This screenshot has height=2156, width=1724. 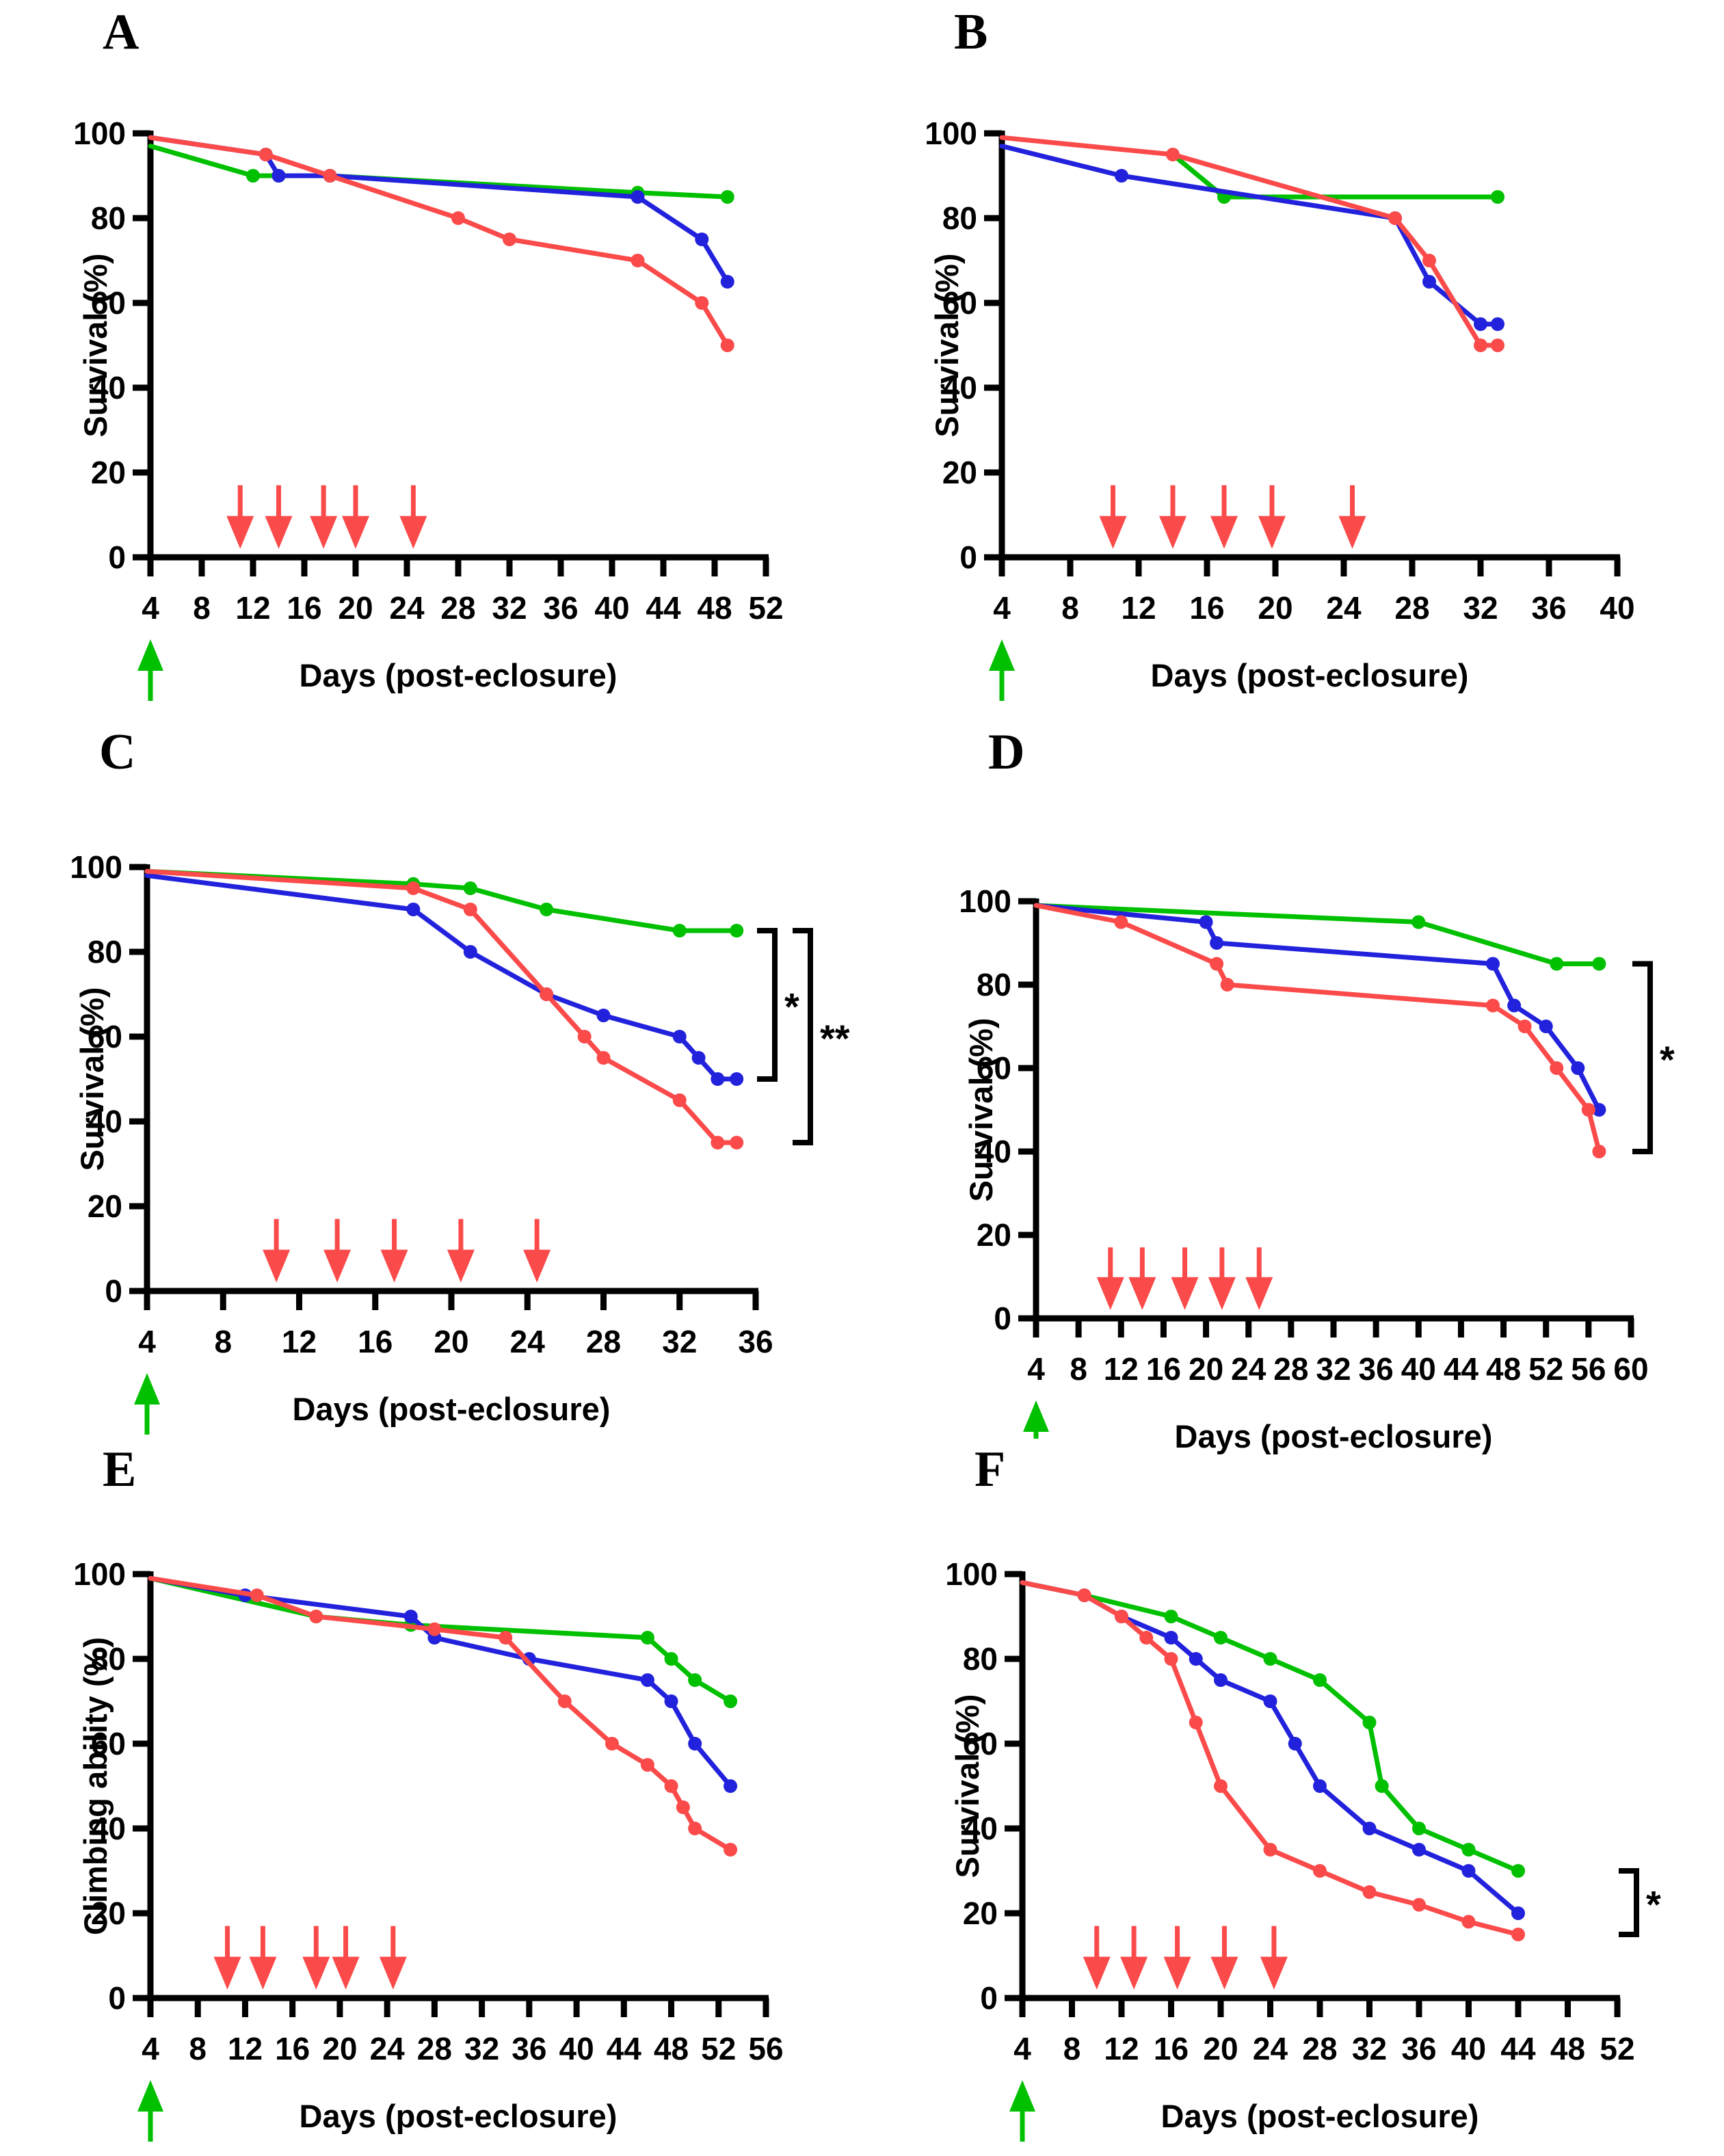 I want to click on x-tick-label: 4, so click(x=1036, y=1369).